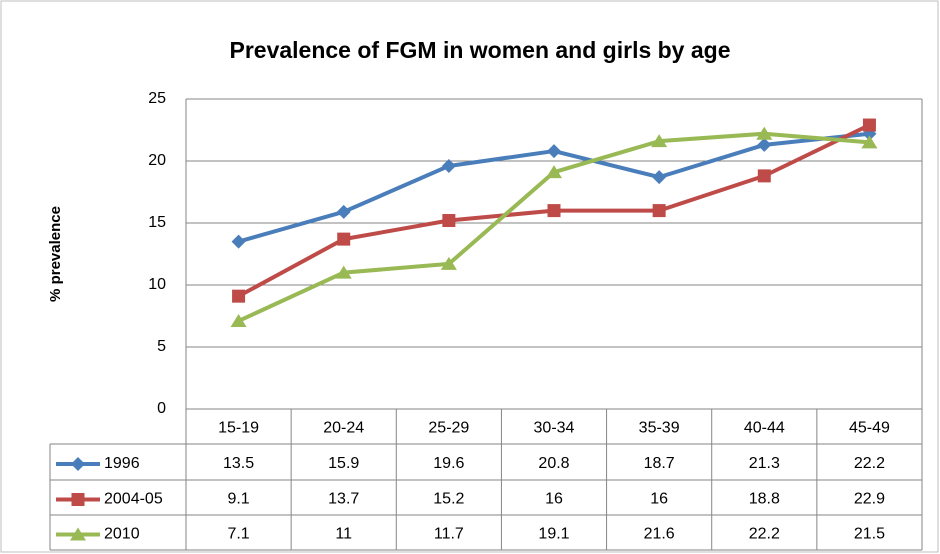 The image size is (940, 554). I want to click on y-tick-label: 25, so click(157, 98).